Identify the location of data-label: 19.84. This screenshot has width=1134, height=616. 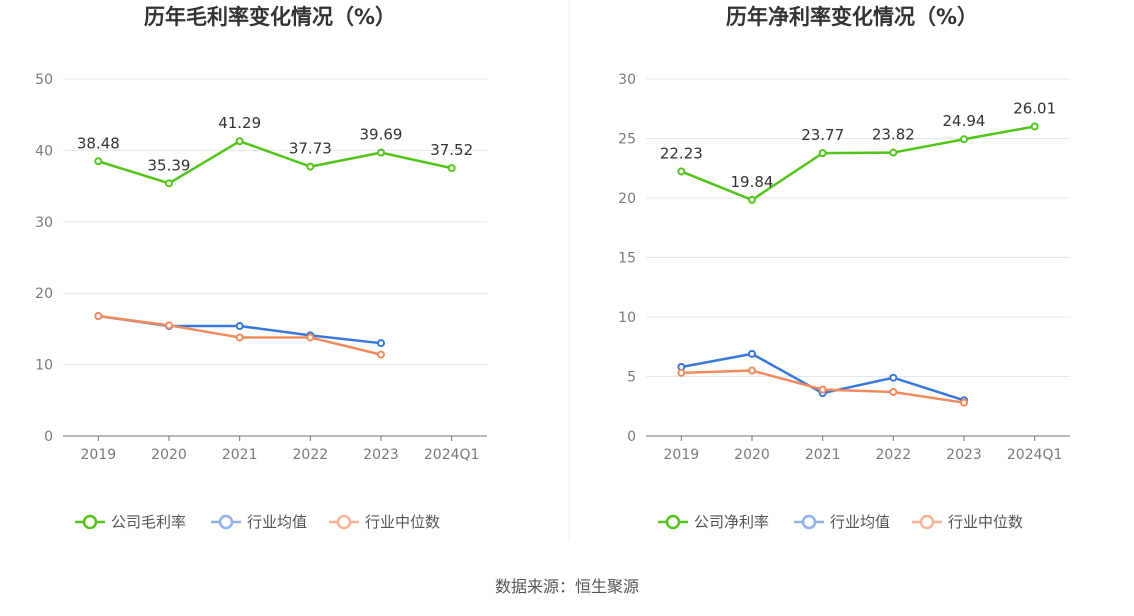
(752, 182).